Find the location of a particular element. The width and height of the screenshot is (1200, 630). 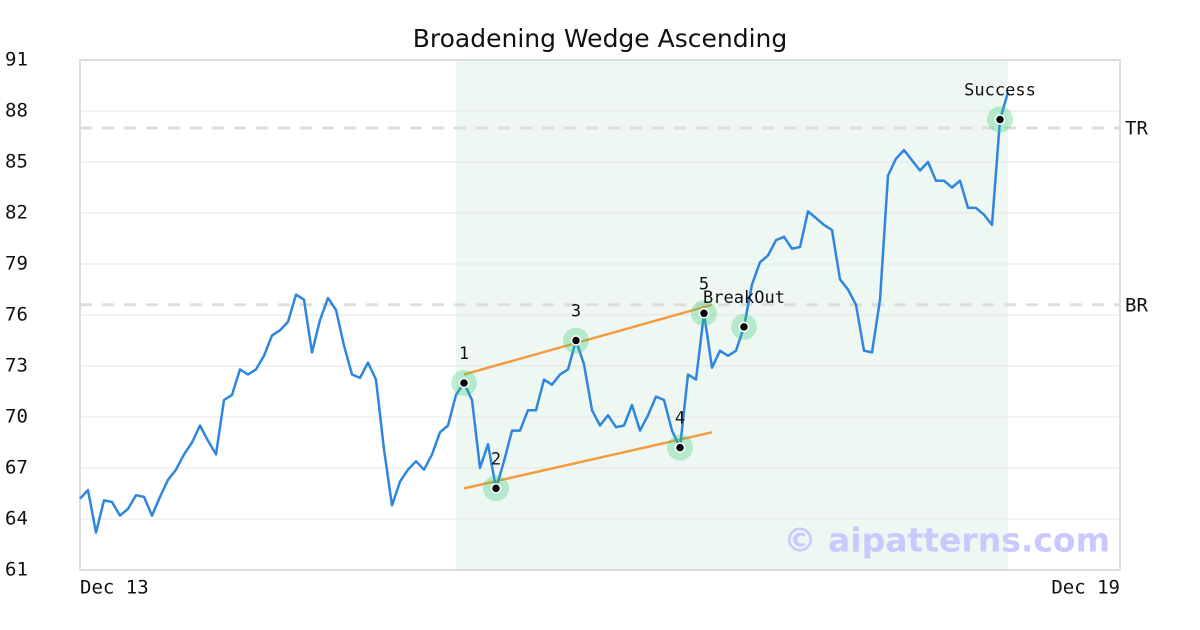

y-tick-label: 91 is located at coordinates (16, 60).